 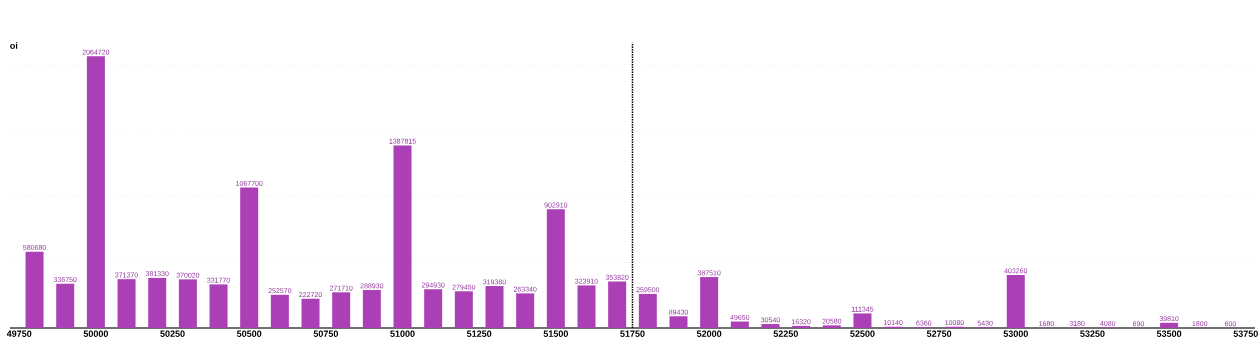 I want to click on x-tick-label: 52750, so click(x=939, y=333).